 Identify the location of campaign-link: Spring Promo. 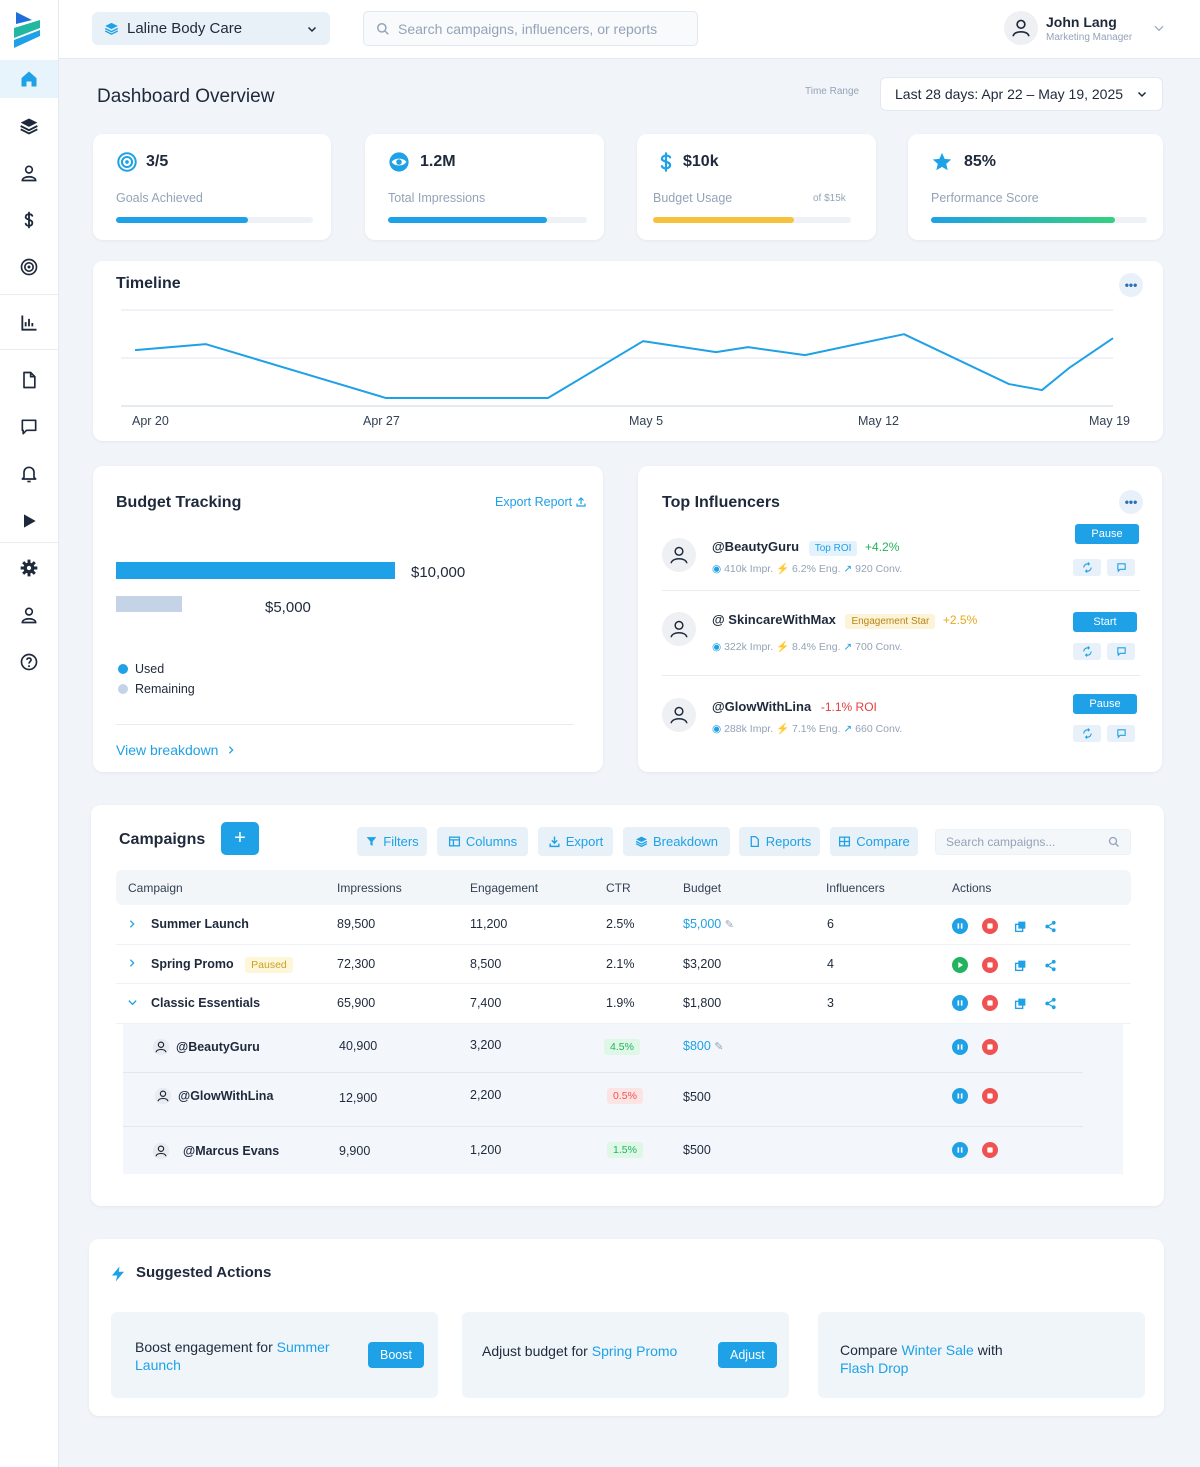
(634, 1351).